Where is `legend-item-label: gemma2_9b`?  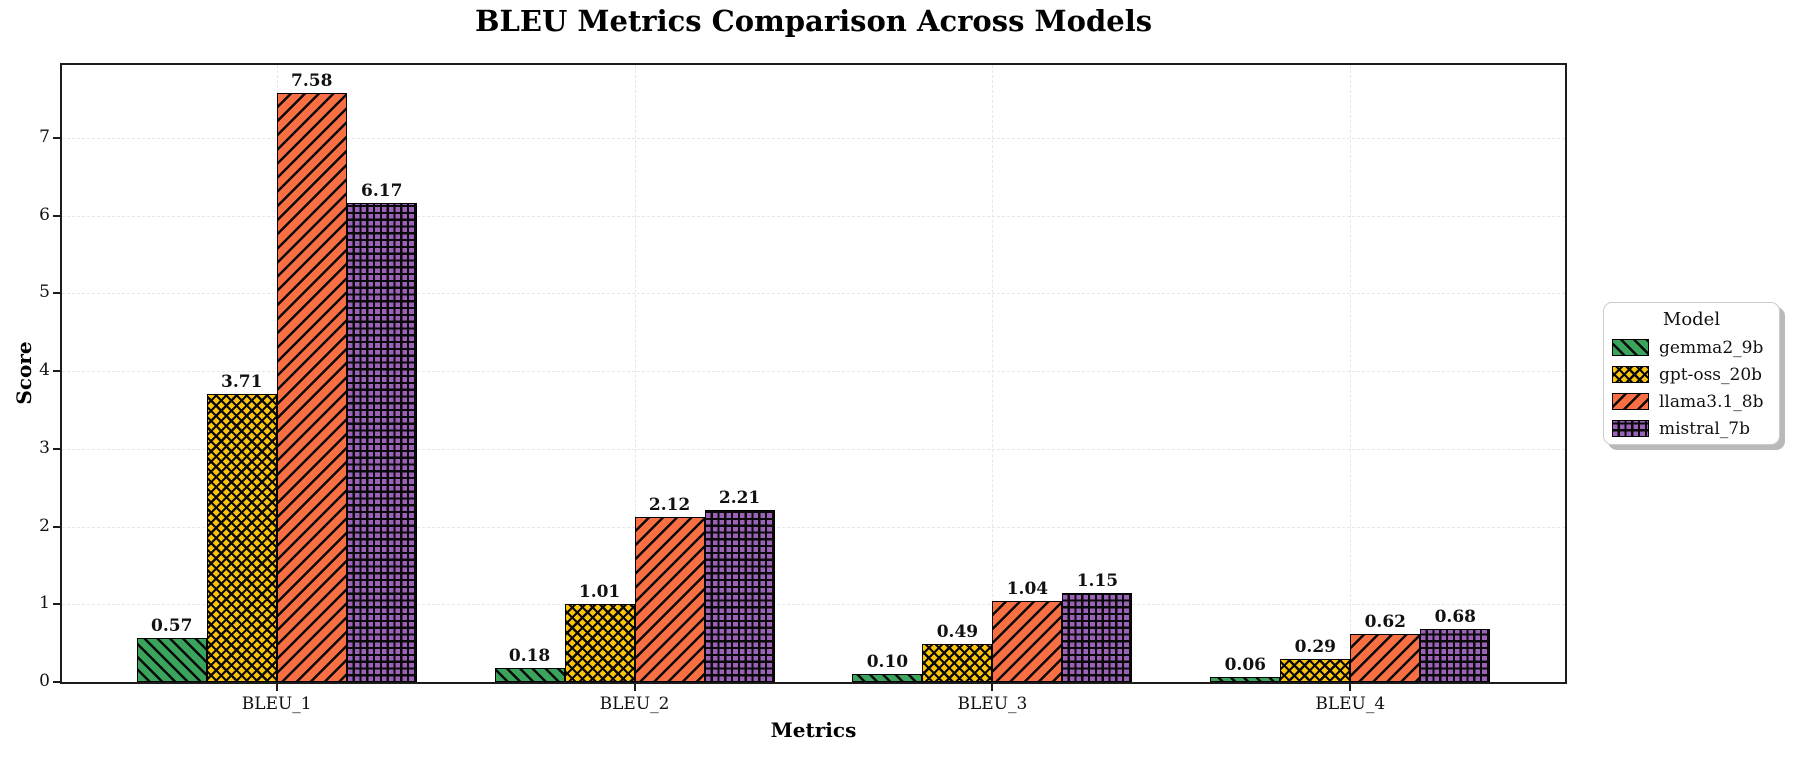 legend-item-label: gemma2_9b is located at coordinates (1711, 347).